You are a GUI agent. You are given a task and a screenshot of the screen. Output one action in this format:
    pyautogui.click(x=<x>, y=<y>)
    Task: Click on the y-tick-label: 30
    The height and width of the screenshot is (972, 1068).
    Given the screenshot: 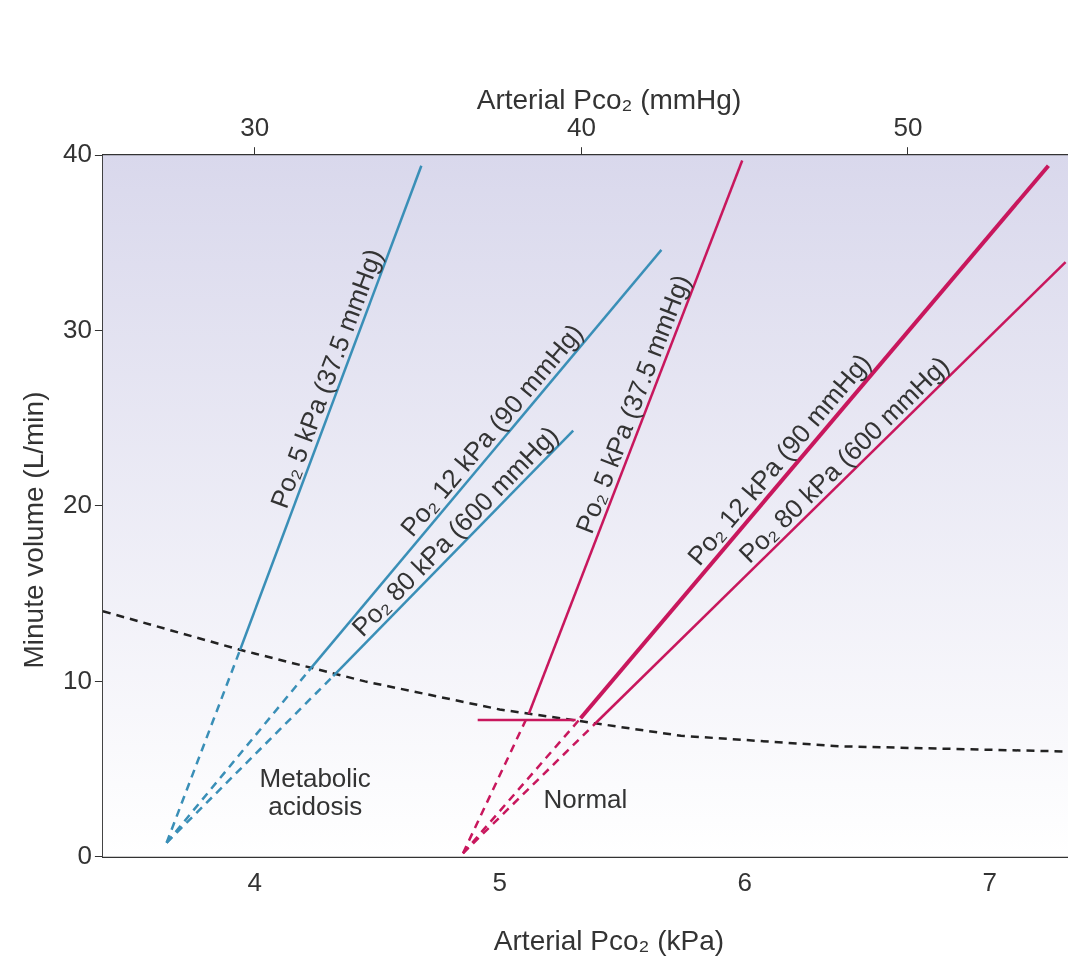 What is the action you would take?
    pyautogui.click(x=77, y=328)
    